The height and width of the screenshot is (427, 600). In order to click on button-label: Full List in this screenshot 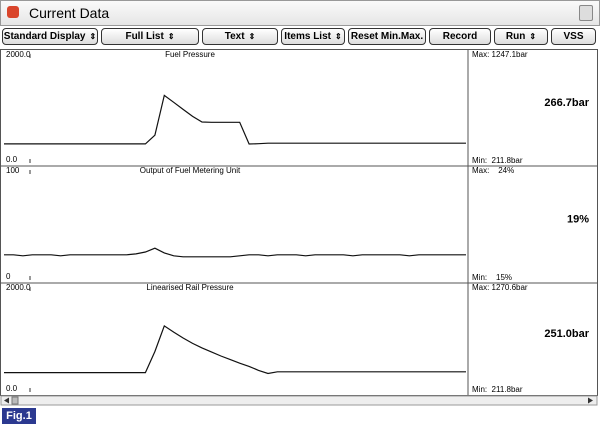, I will do `click(144, 36)`.